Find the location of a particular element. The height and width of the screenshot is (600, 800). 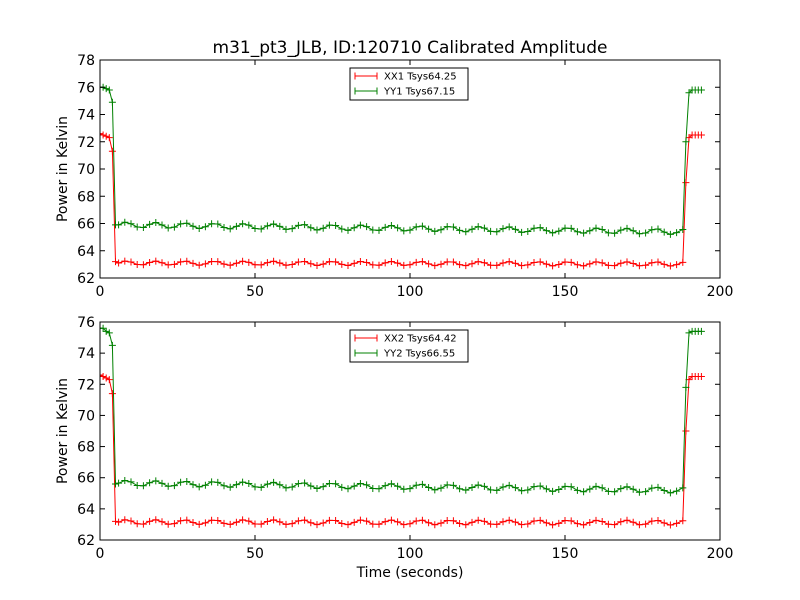

x-tick-label: 150 is located at coordinates (565, 554).